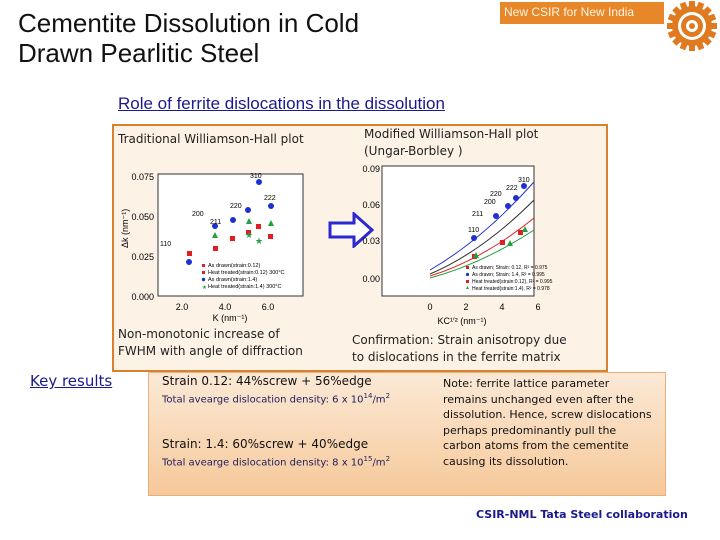  Describe the element at coordinates (510, 268) in the screenshot. I see `mwh-legend-entry: As drawn; Strain: 0.12, R² = 0.975` at that location.